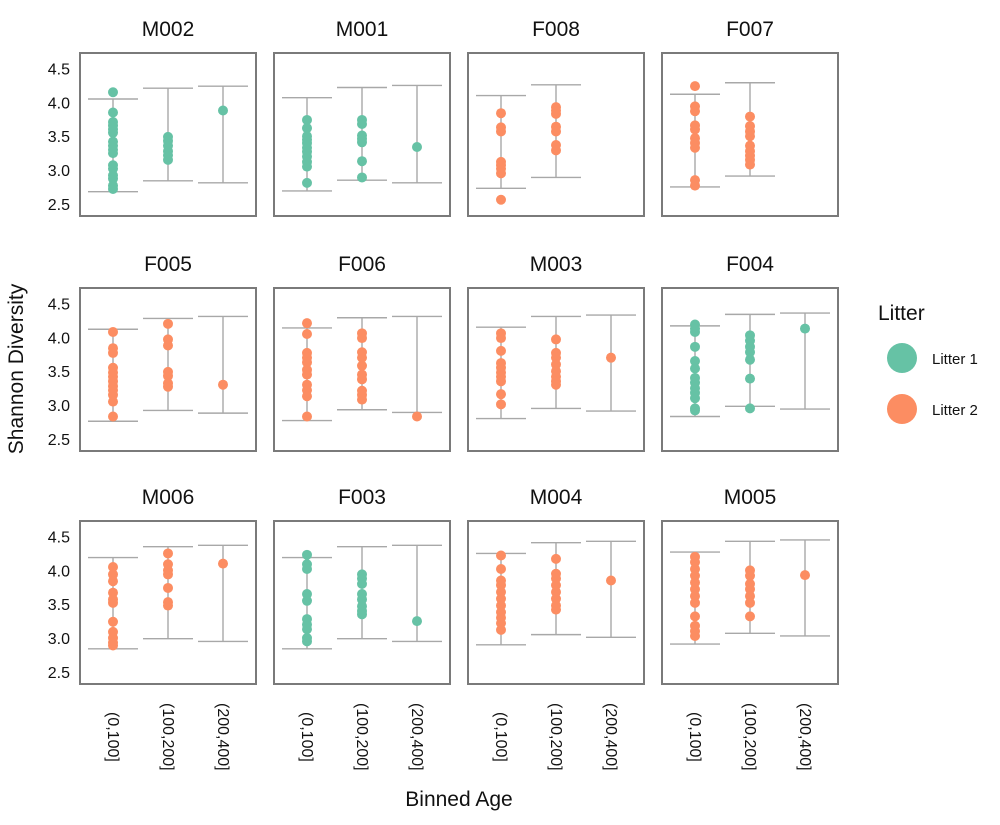 The width and height of the screenshot is (1000, 825). What do you see at coordinates (556, 264) in the screenshot?
I see `panel-title: M003` at bounding box center [556, 264].